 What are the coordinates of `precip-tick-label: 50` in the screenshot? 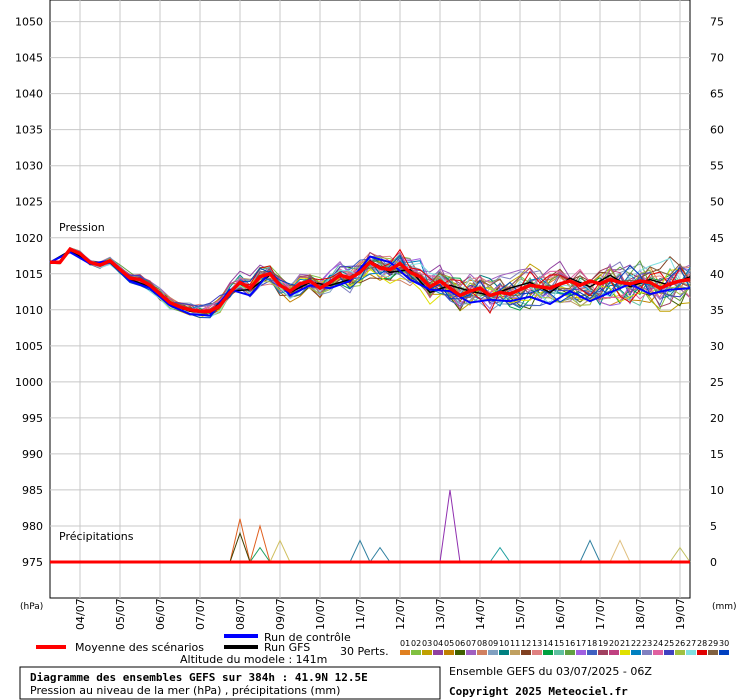 It's located at (717, 202).